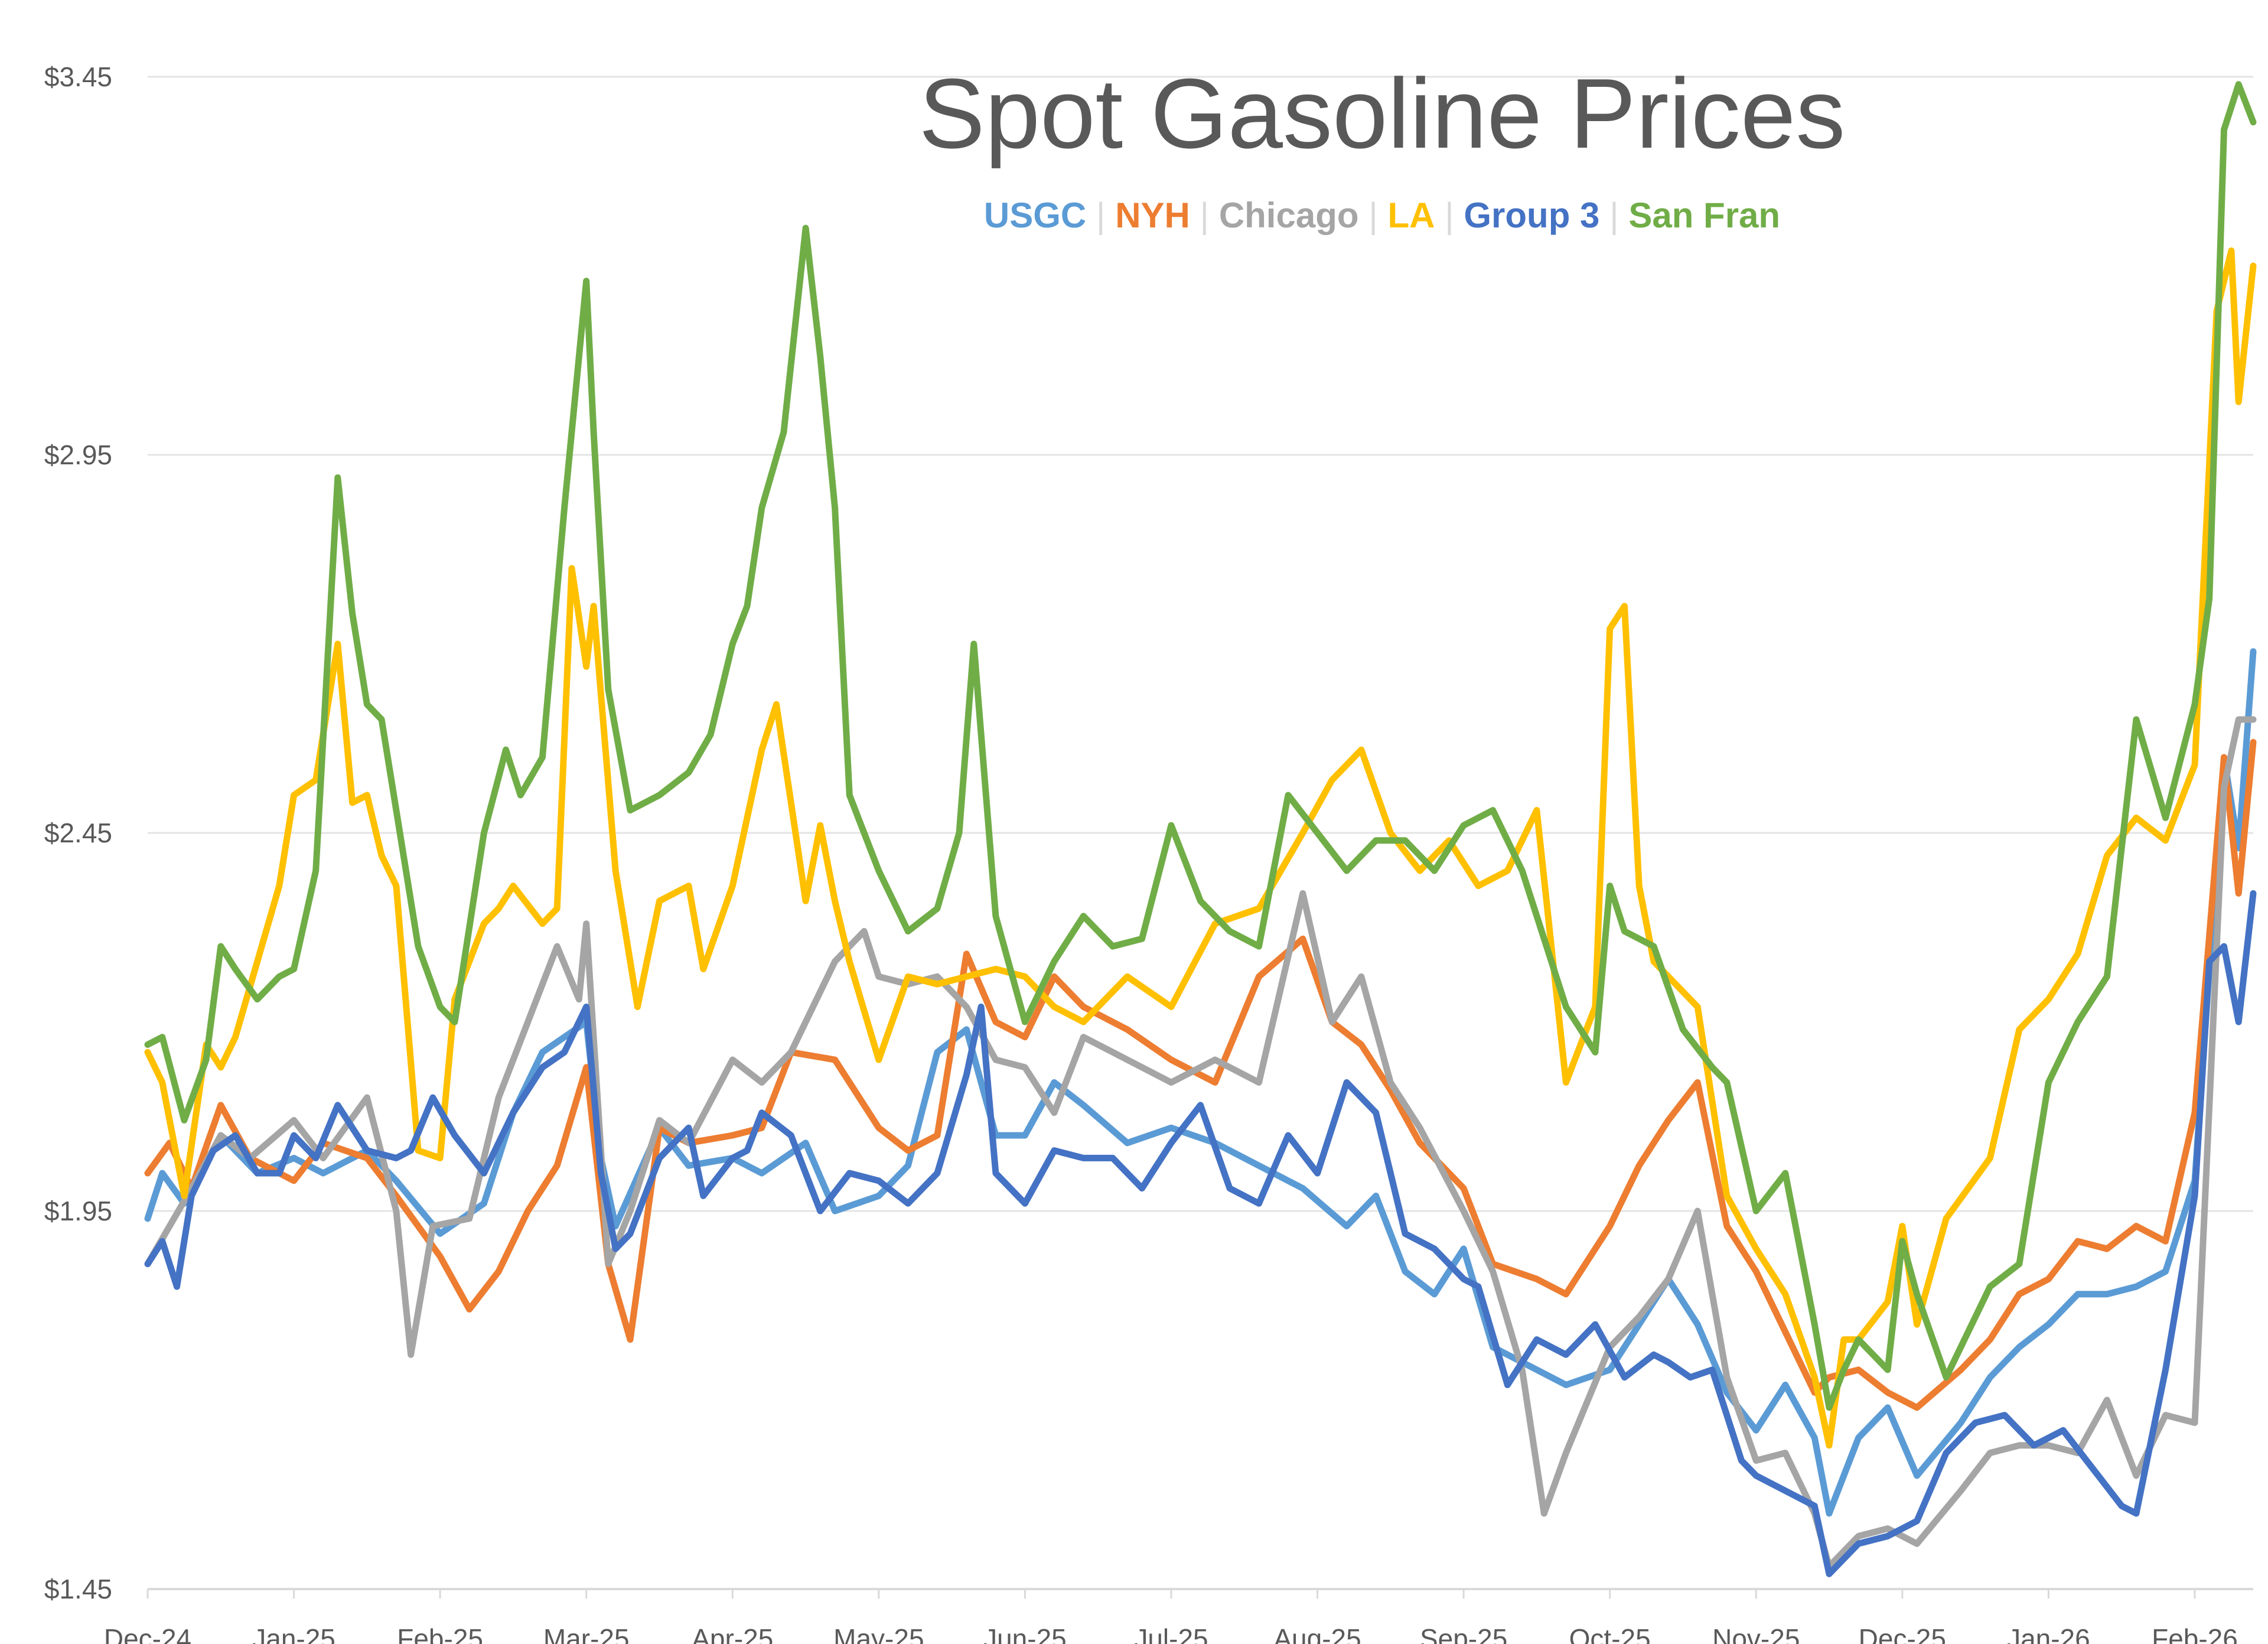  I want to click on legend-item-usgc: USGC, so click(1035, 215).